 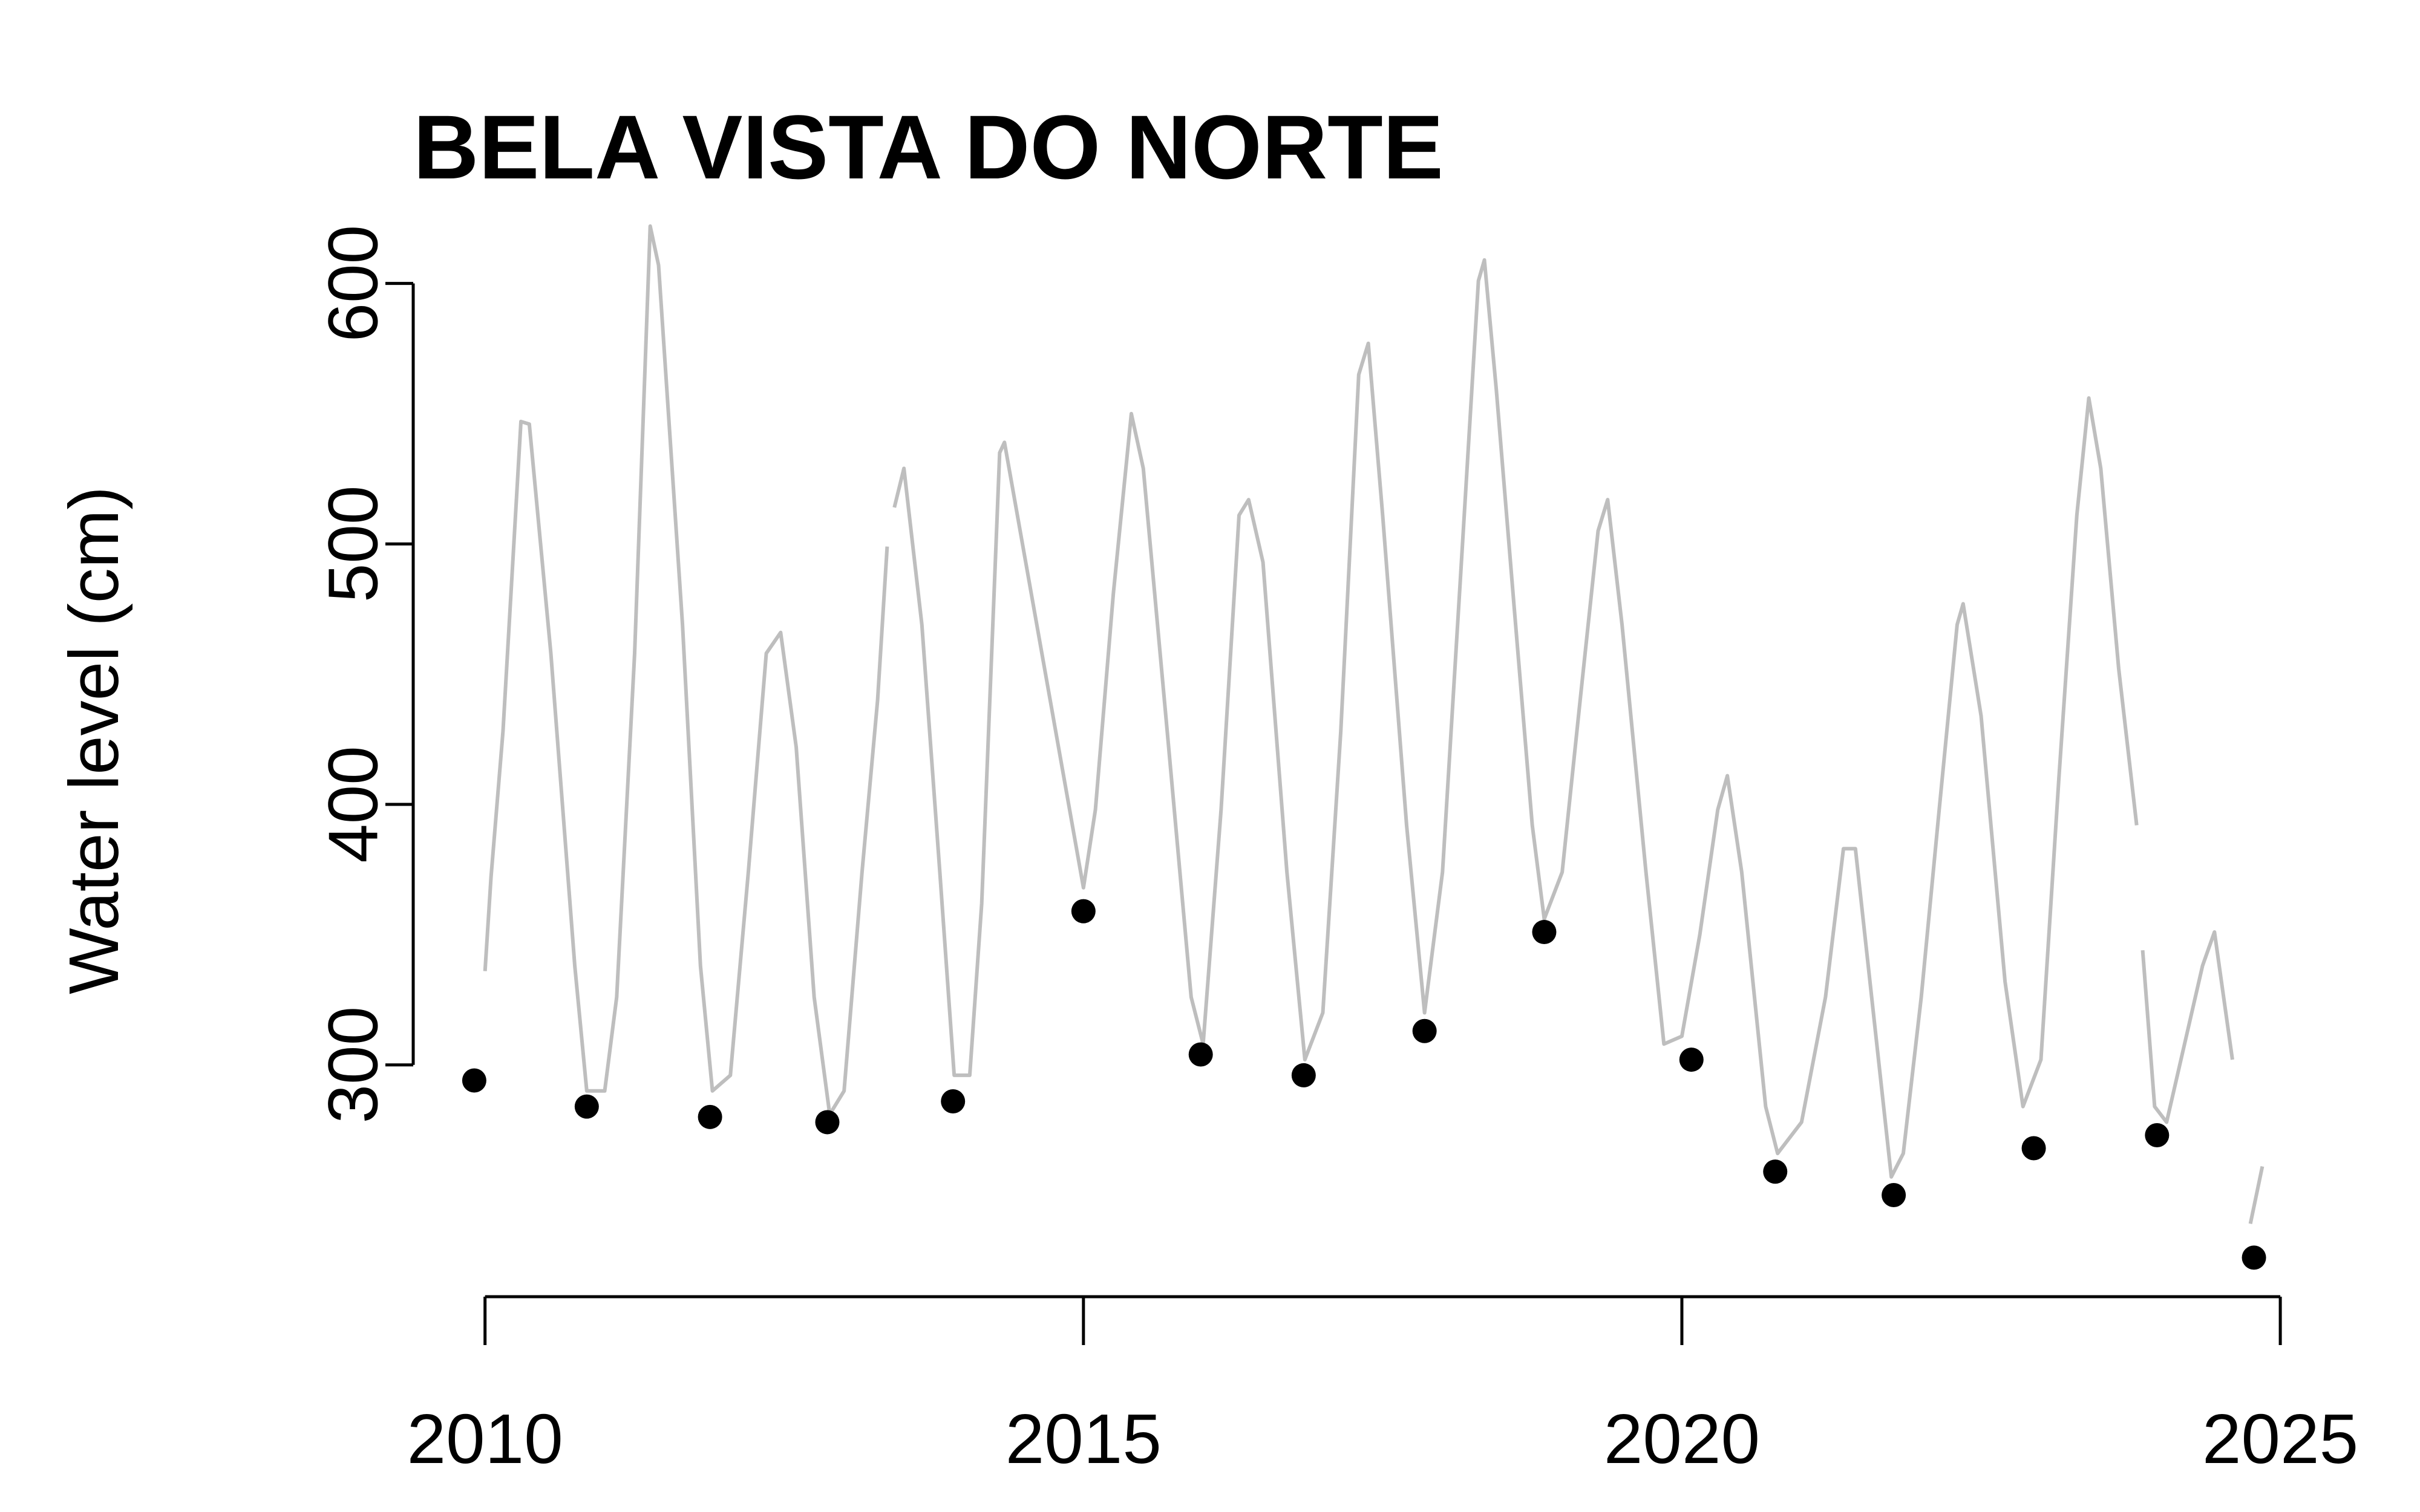 I want to click on x-tick-label: 2020, so click(x=1682, y=1439).